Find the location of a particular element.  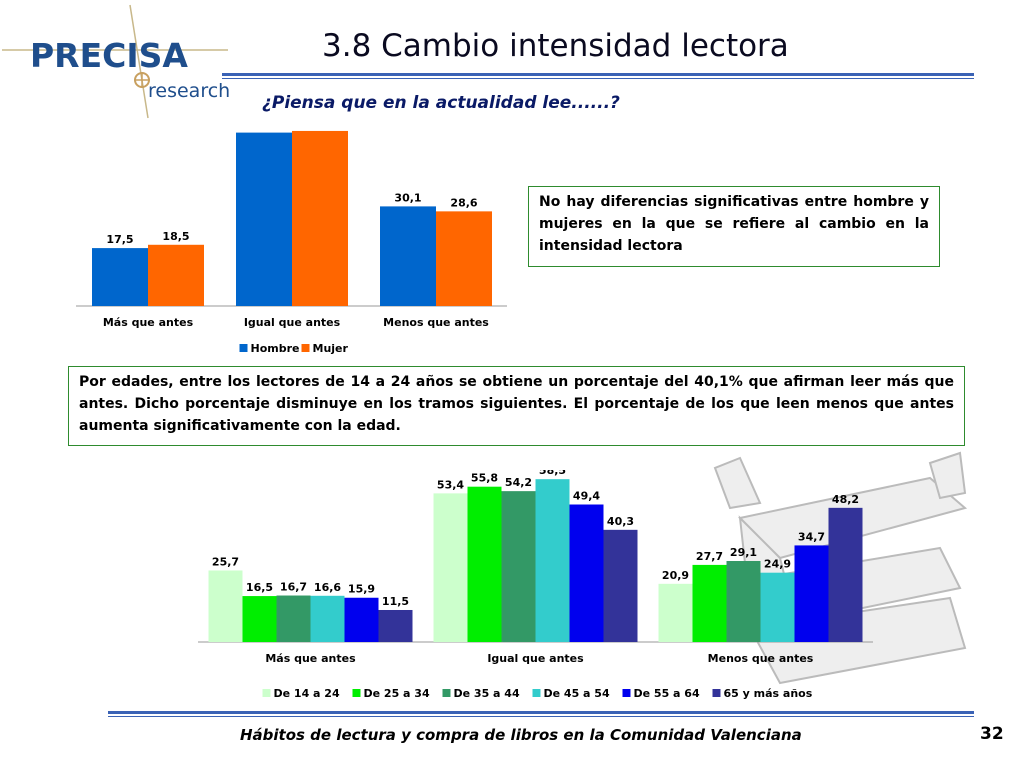

slide-title: 3.8 Cambio intensidad lectora is located at coordinates (555, 46).